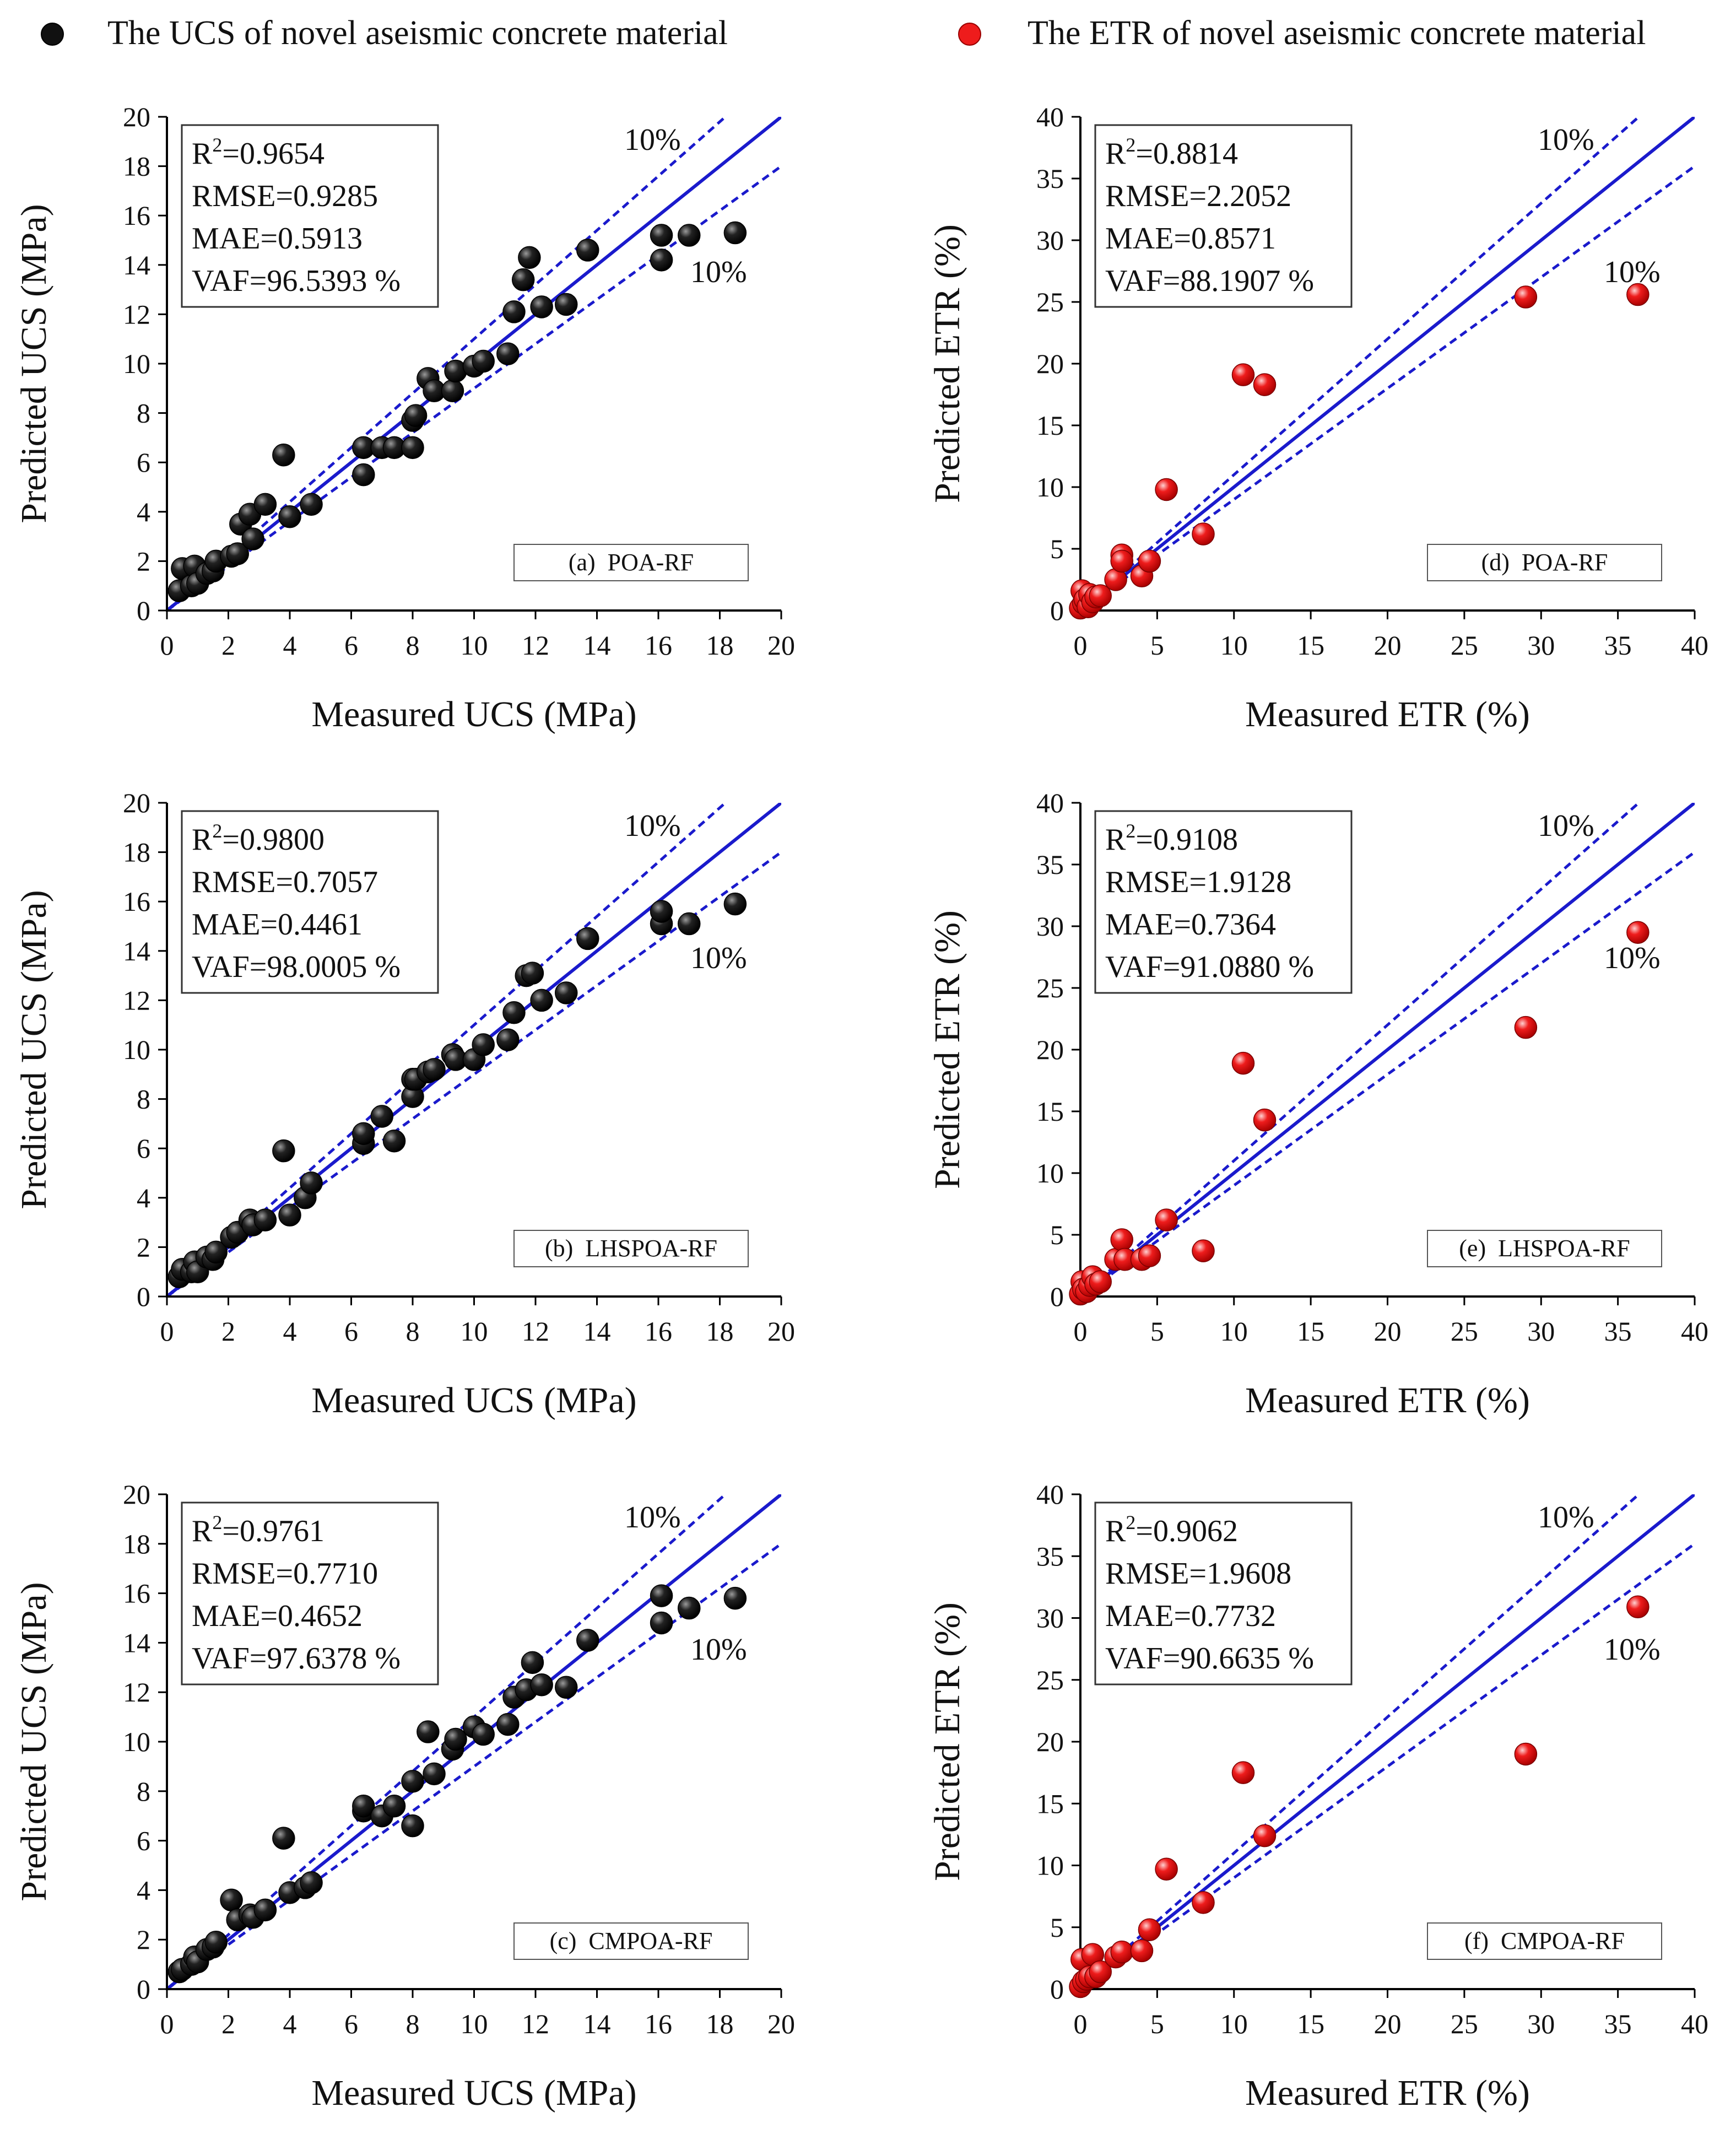  I want to click on panel-label-box: (f) CMPOA-RF, so click(1544, 1941).